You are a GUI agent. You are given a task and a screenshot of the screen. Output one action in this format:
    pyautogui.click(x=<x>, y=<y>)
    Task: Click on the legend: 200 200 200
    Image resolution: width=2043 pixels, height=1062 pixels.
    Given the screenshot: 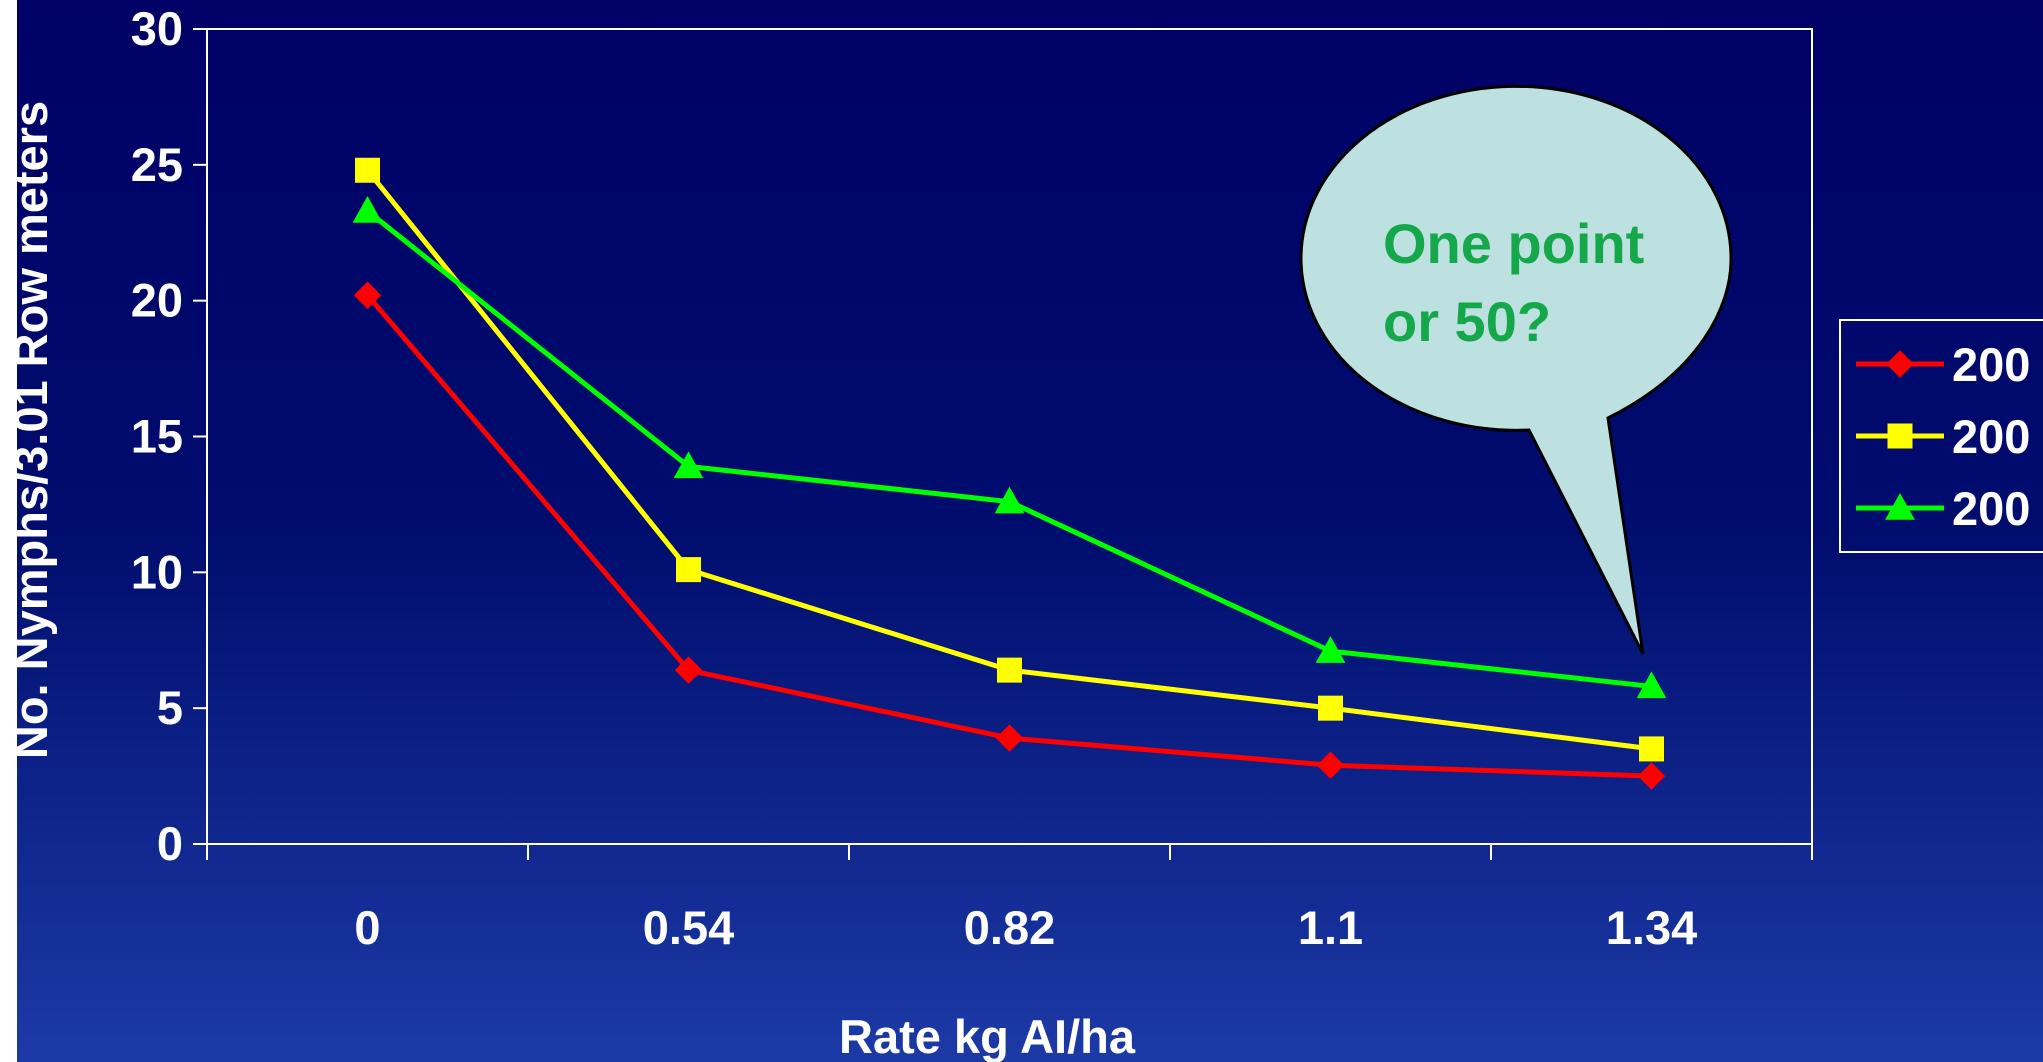 What is the action you would take?
    pyautogui.click(x=1941, y=436)
    